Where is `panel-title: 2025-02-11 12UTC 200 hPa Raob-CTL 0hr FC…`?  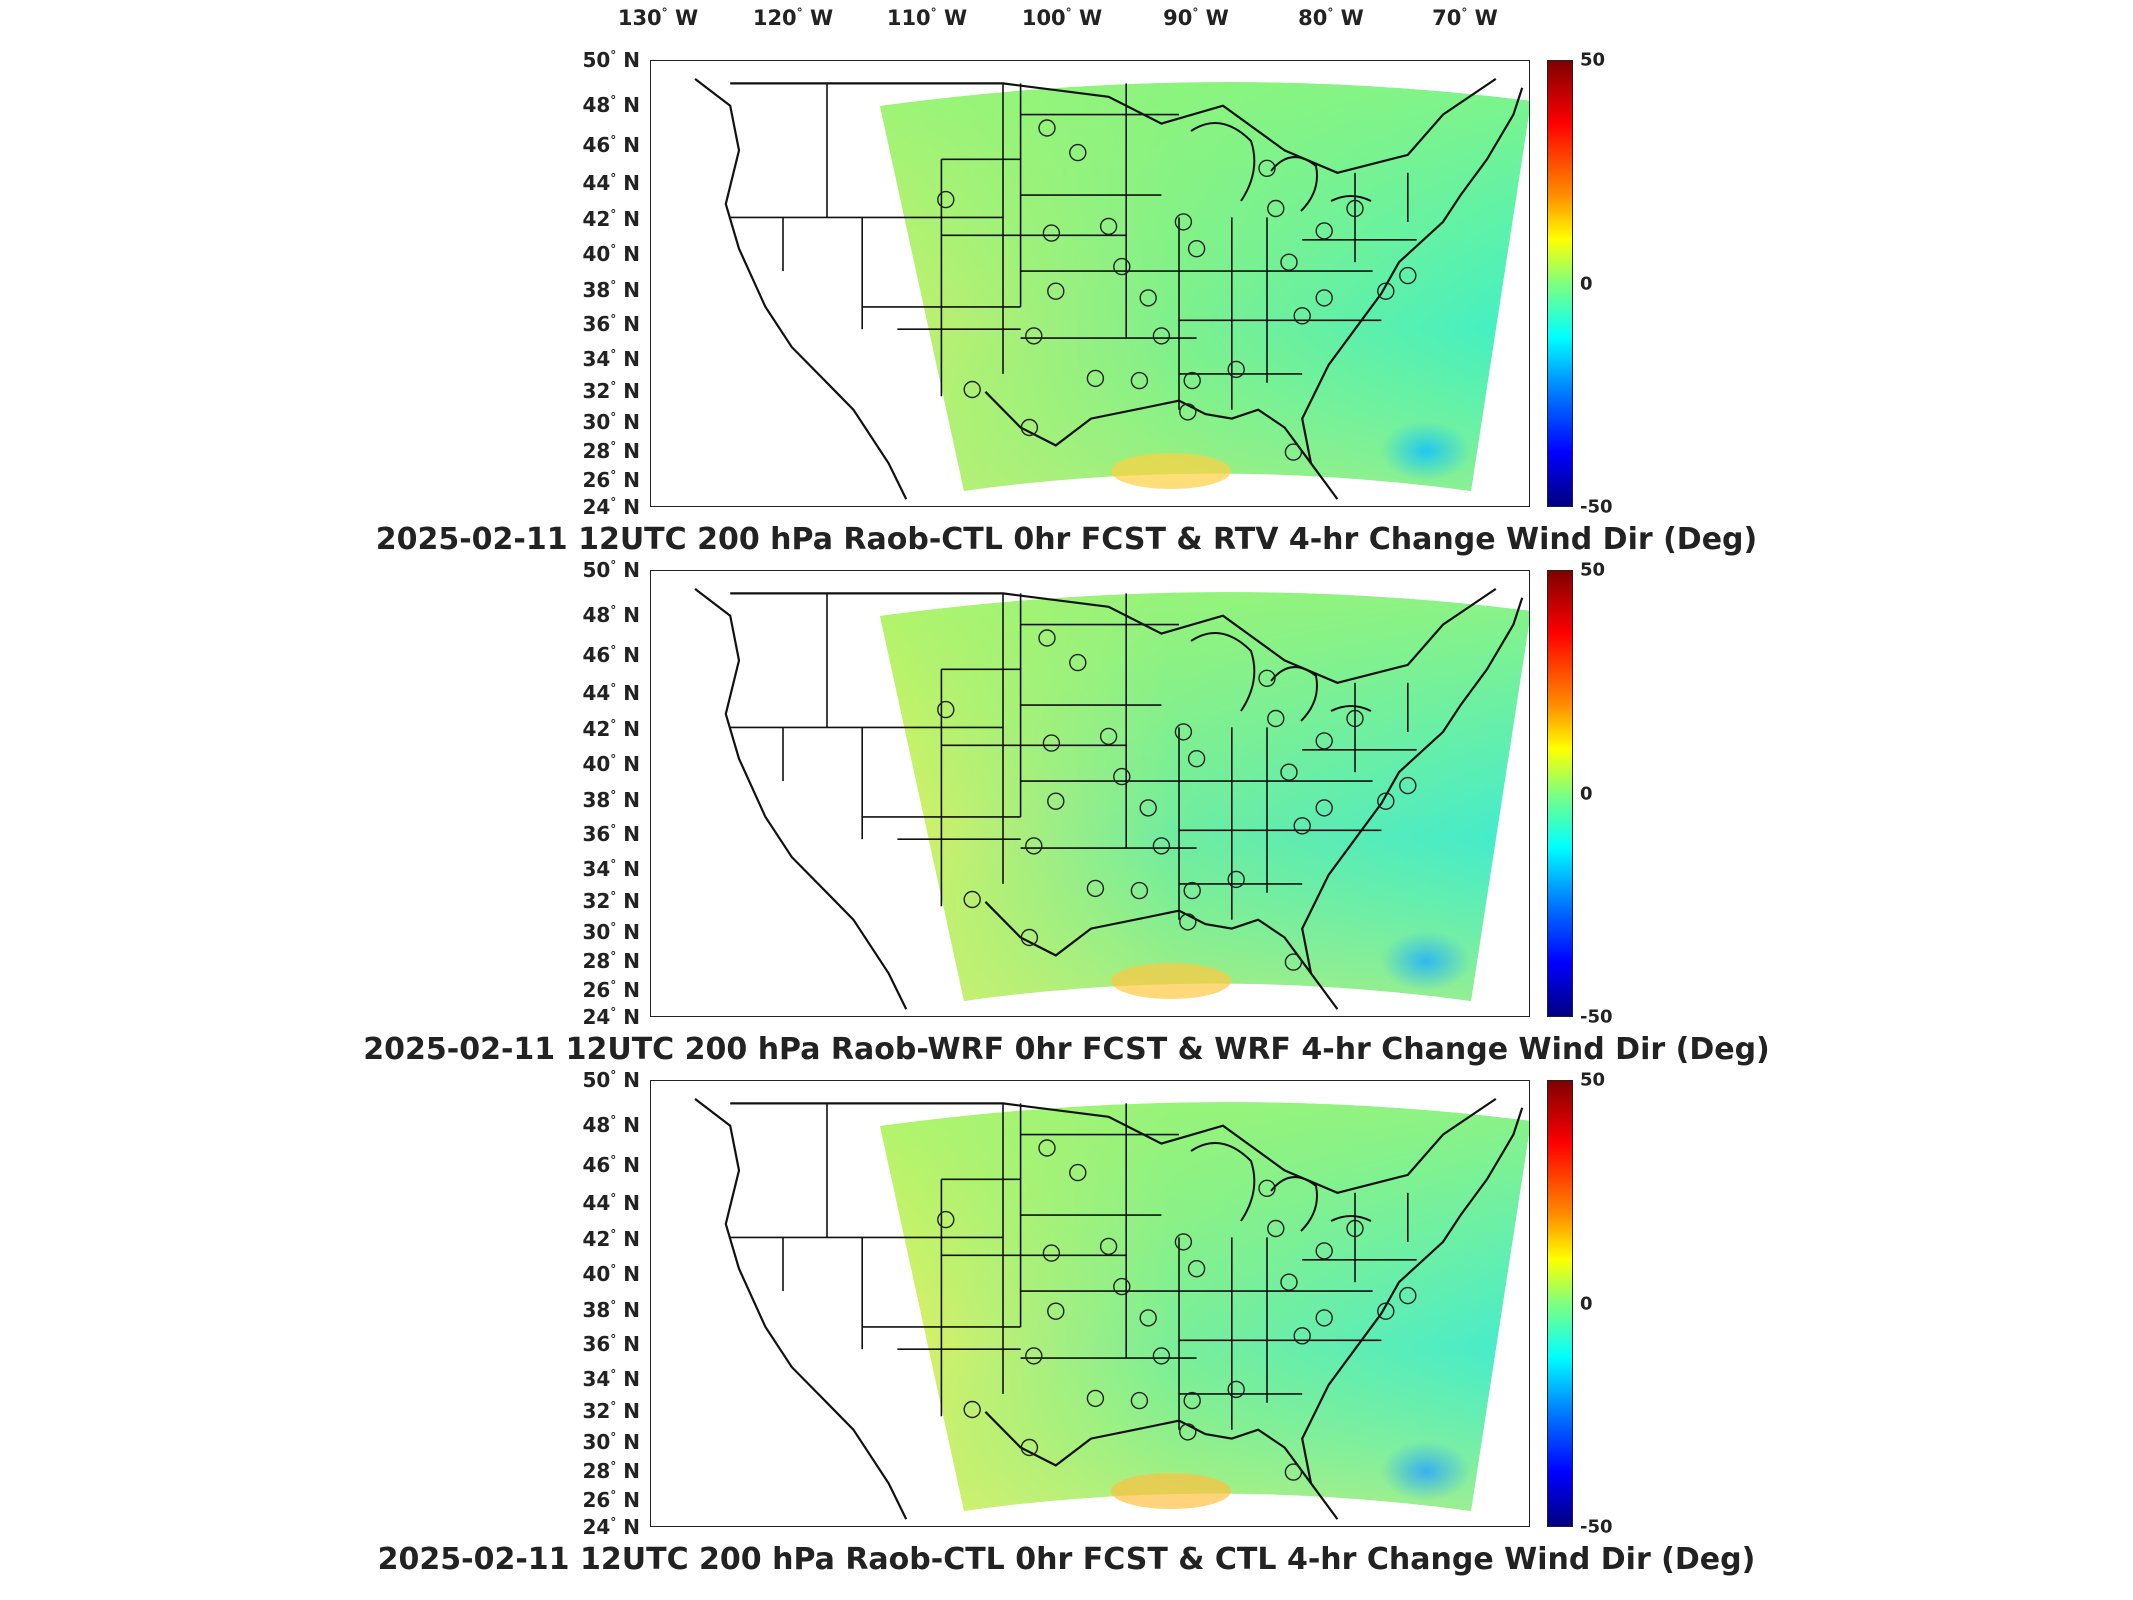 panel-title: 2025-02-11 12UTC 200 hPa Raob-CTL 0hr FC… is located at coordinates (1066, 539).